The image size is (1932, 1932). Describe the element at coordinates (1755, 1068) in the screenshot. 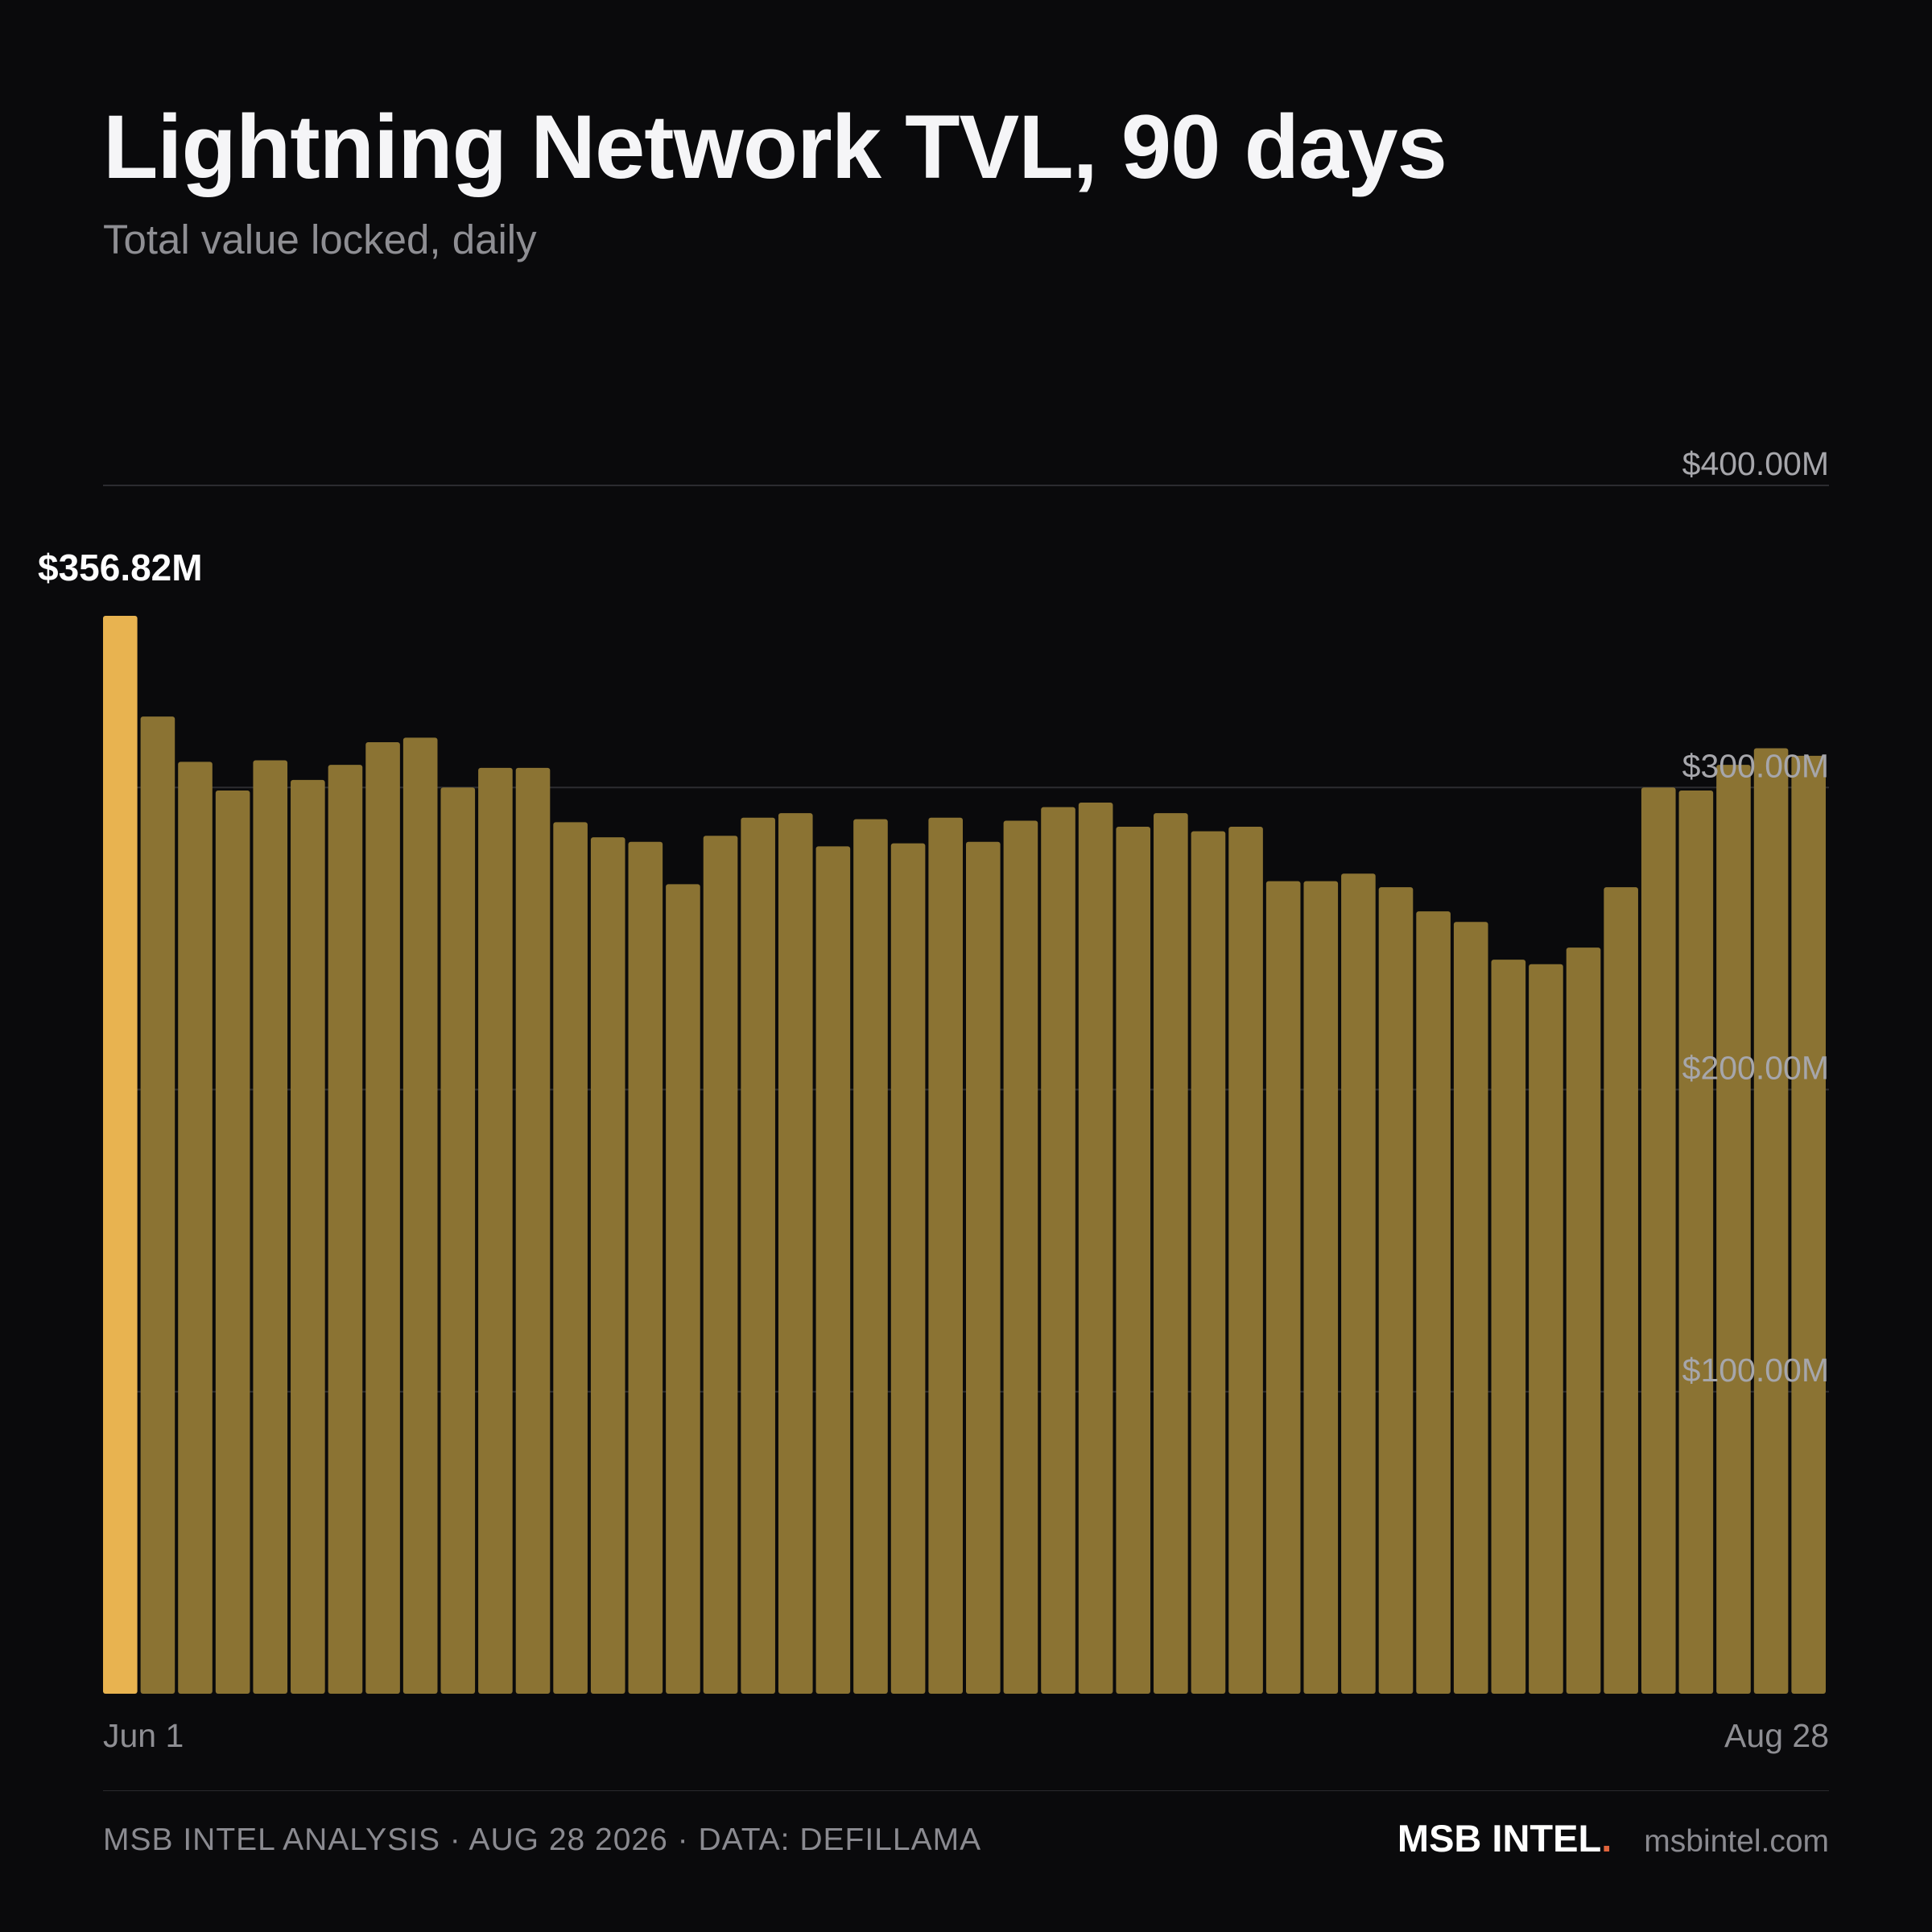

I see `y-tick-label: $200.00M` at that location.